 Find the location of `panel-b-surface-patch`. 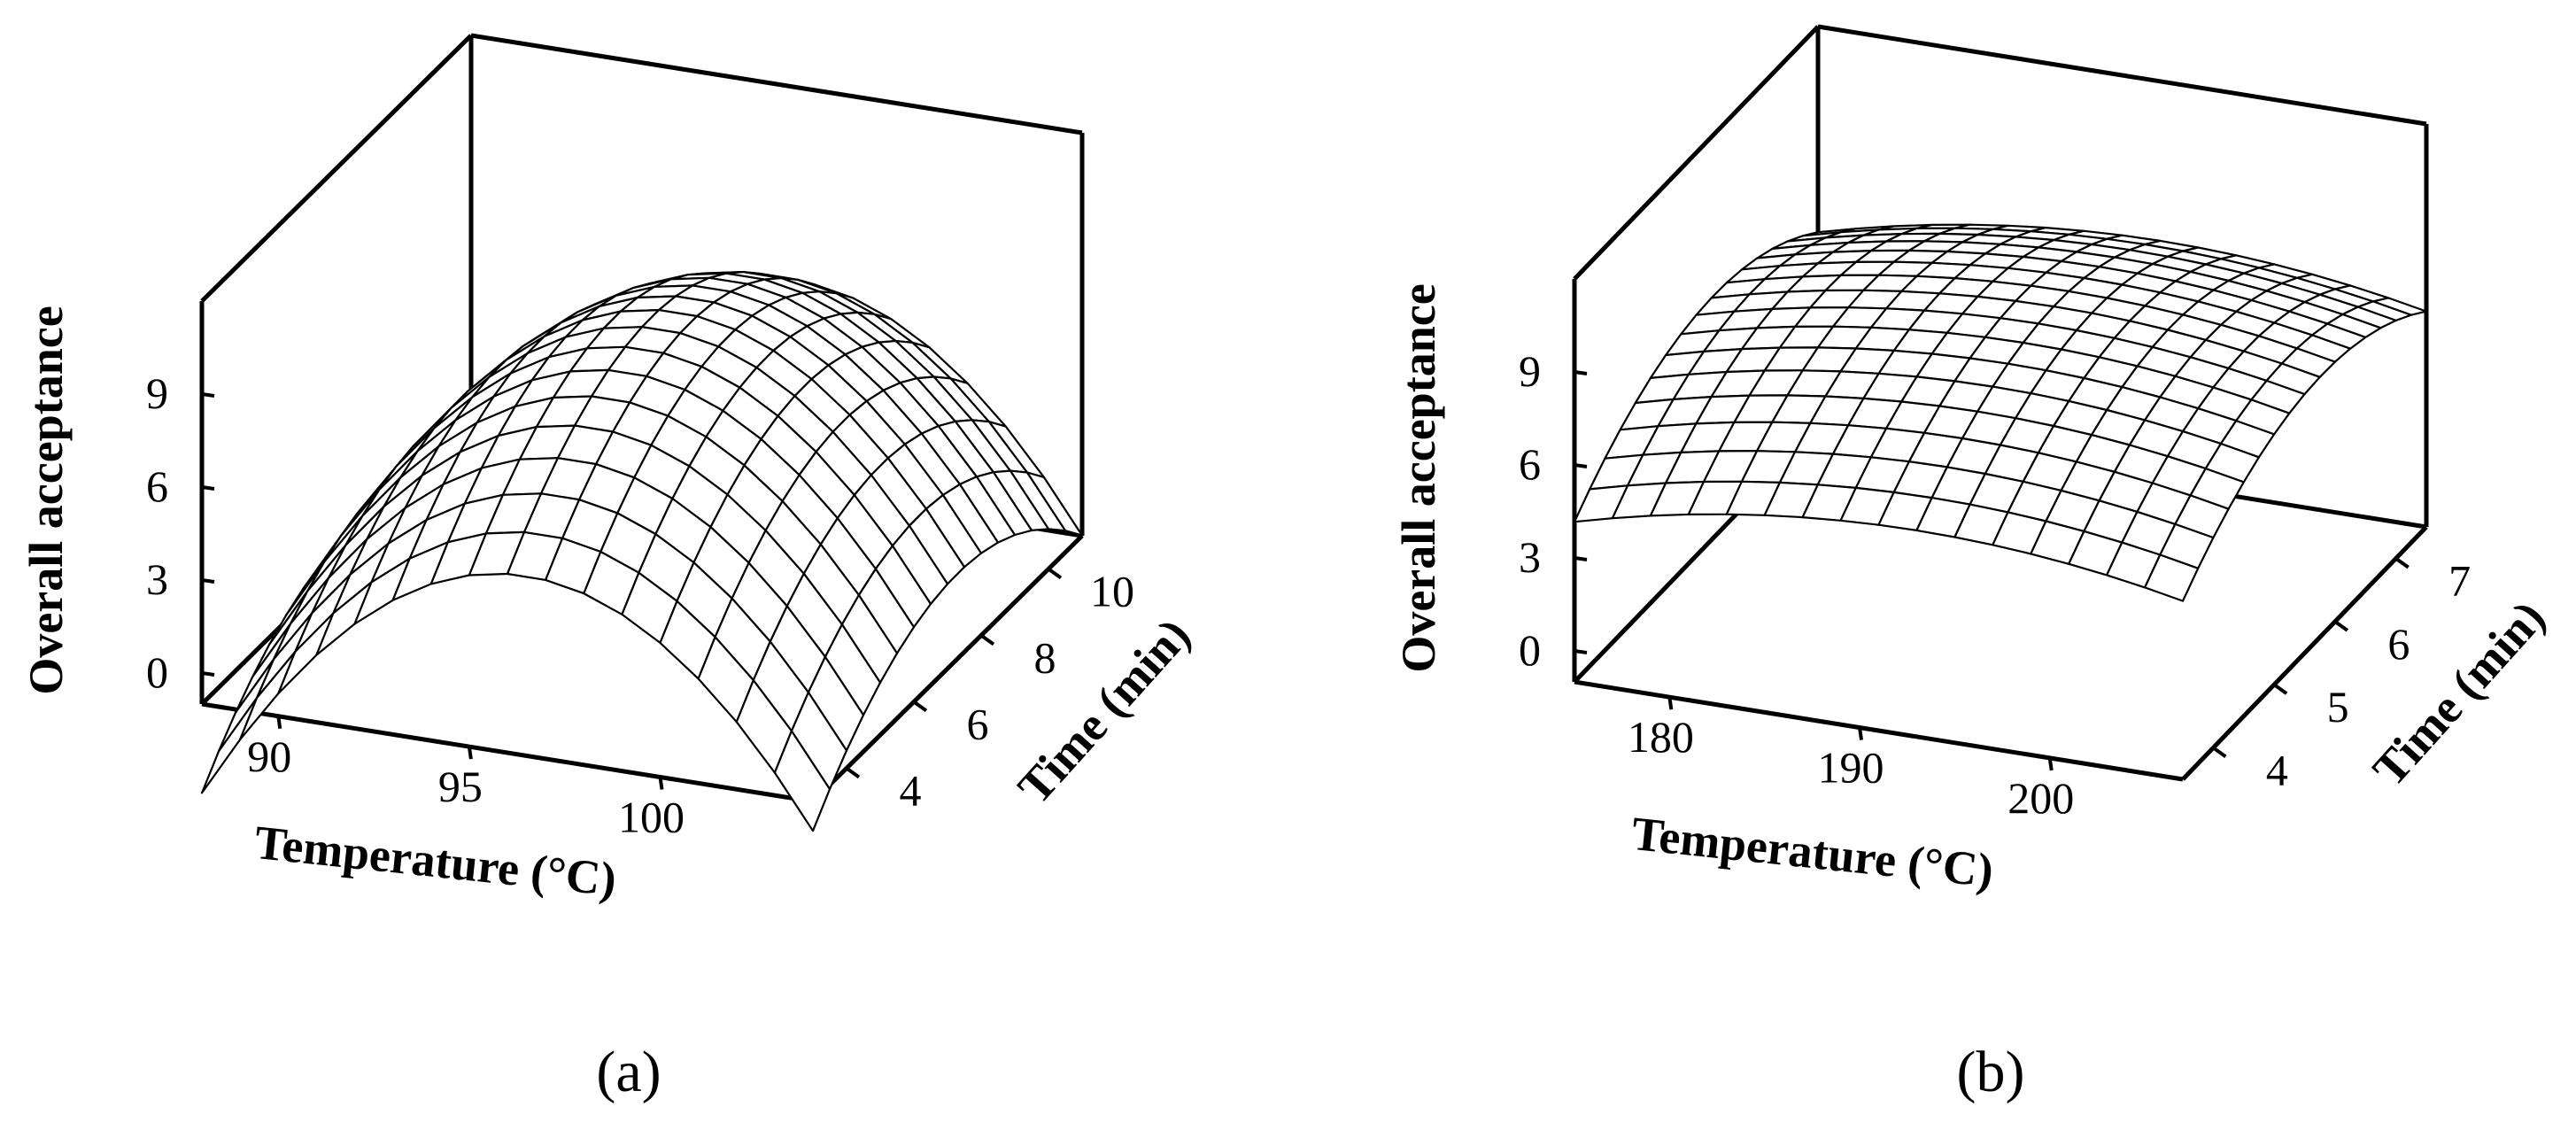

panel-b-surface-patch is located at coordinates (2172, 577).